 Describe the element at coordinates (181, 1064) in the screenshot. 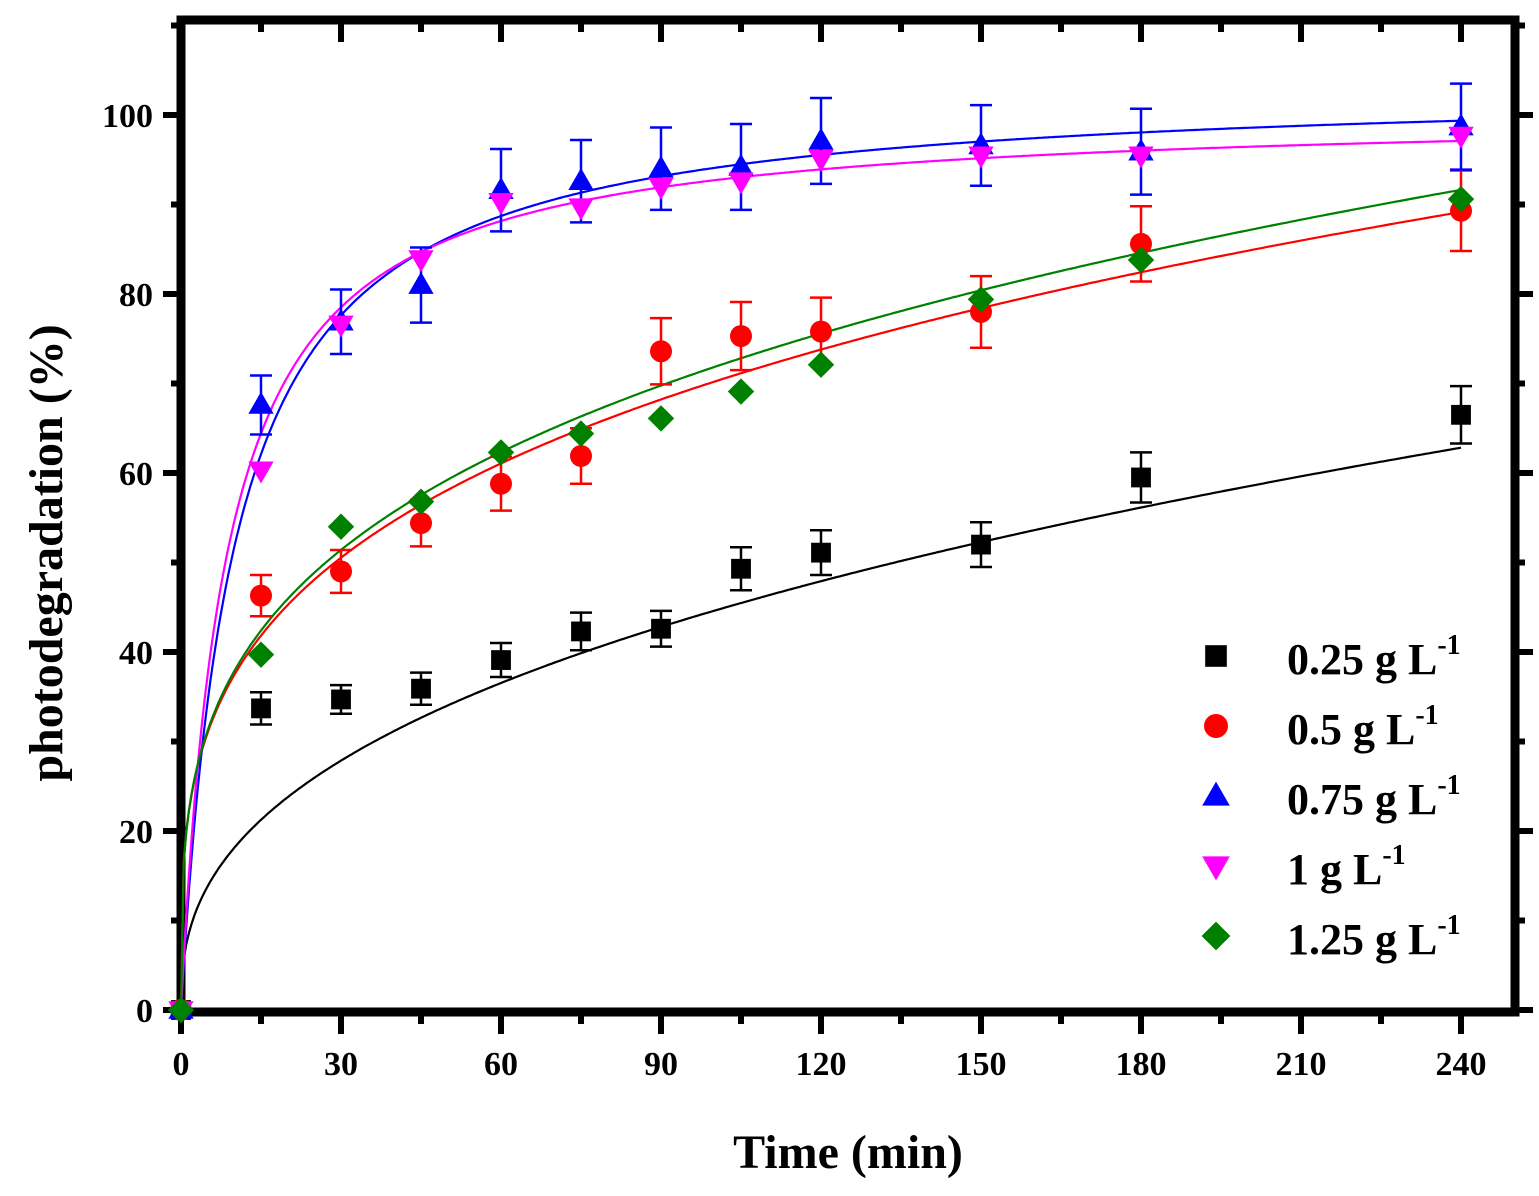

I see `x-tick-label: 0` at that location.